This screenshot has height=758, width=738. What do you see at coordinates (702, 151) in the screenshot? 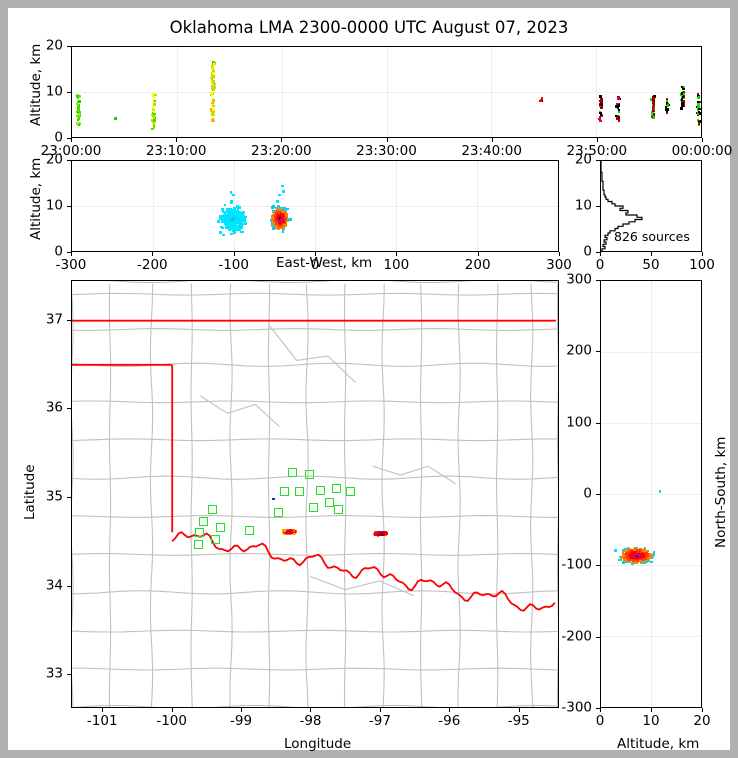
I see `x-tick-label: 00:00:00` at bounding box center [702, 151].